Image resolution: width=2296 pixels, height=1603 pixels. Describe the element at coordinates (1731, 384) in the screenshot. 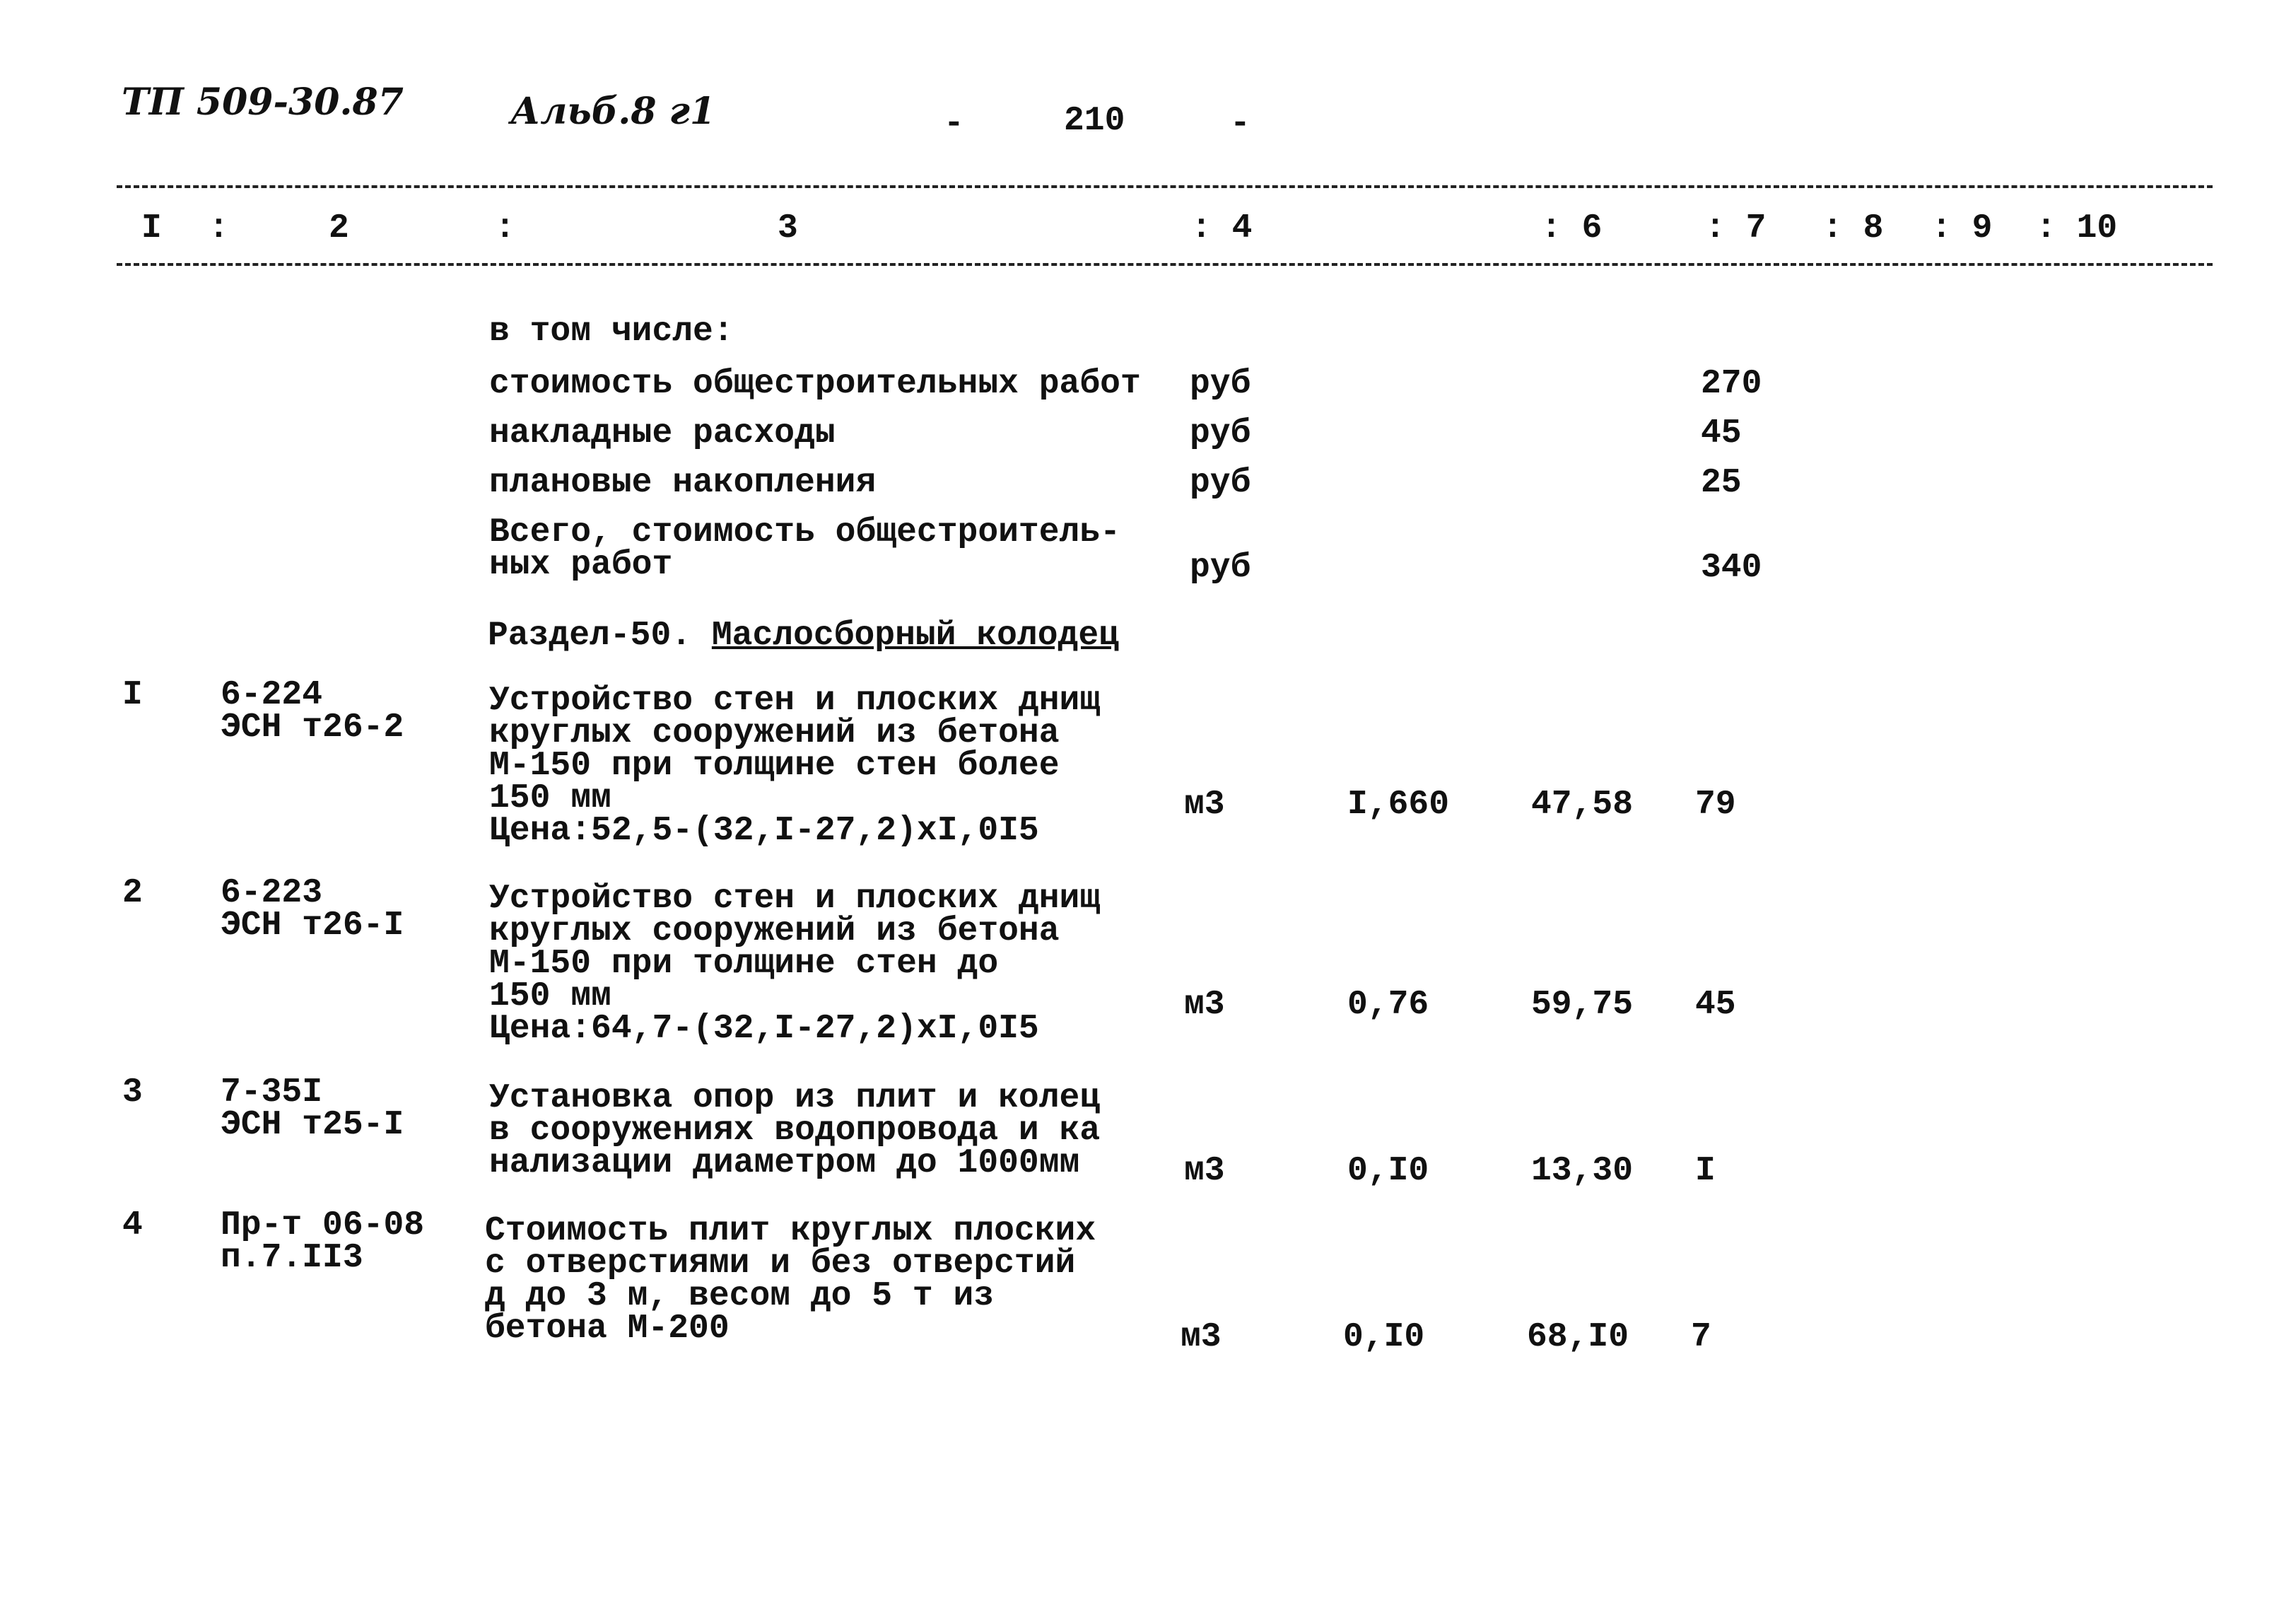

I see `summary-total: 270` at that location.